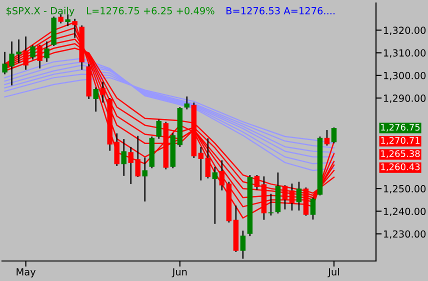 This screenshot has height=281, width=428. Describe the element at coordinates (150, 10) in the screenshot. I see `chart-subtitle: L=1276.75 +6.25 +0.49%` at that location.